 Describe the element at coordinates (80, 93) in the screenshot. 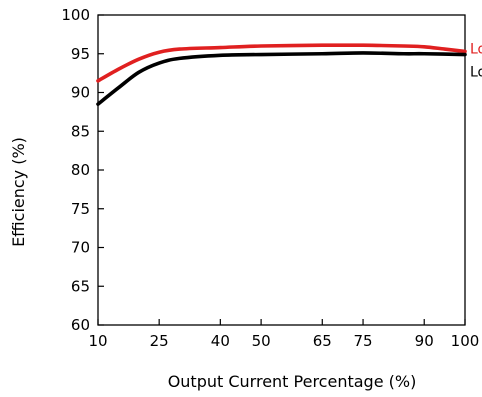

I see `y-tick-label: 90` at that location.